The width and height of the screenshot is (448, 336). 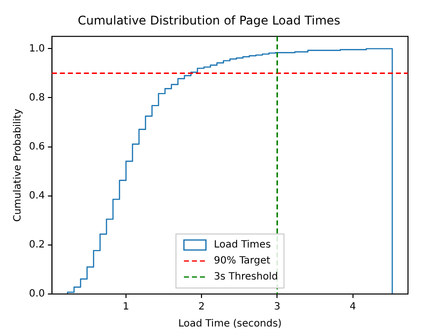 I want to click on y-tick-label: 0.4, so click(x=36, y=196).